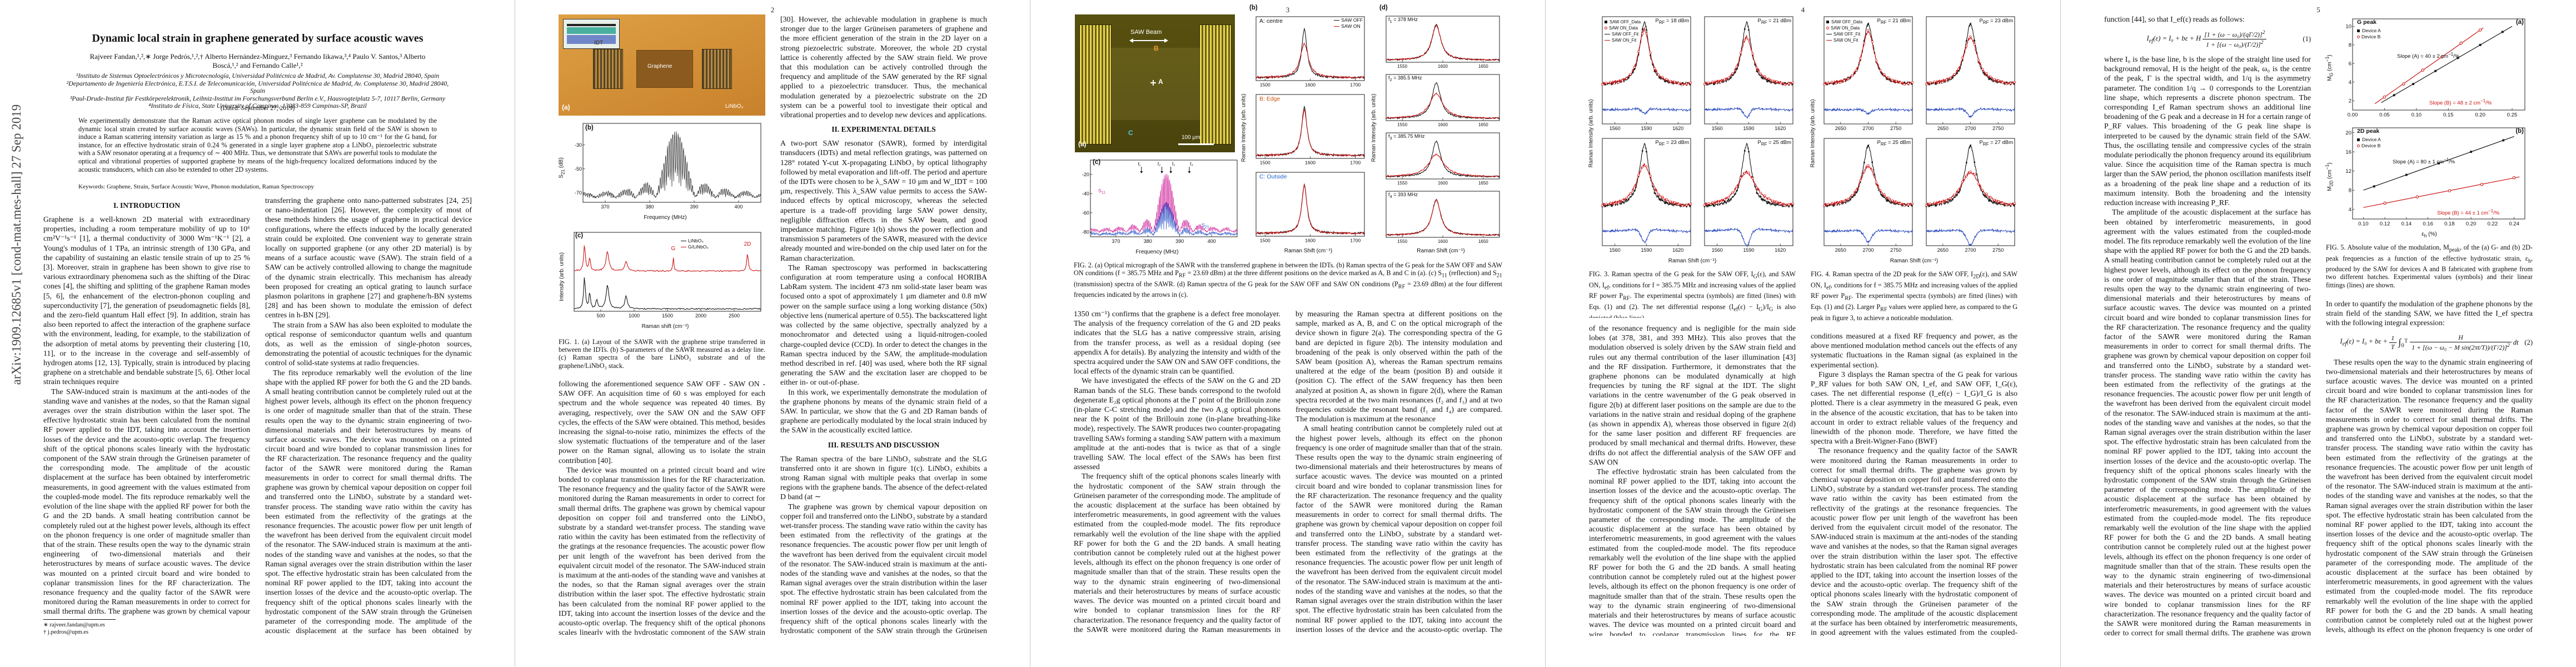  What do you see at coordinates (1212, 241) in the screenshot?
I see `svg-text: 400` at bounding box center [1212, 241].